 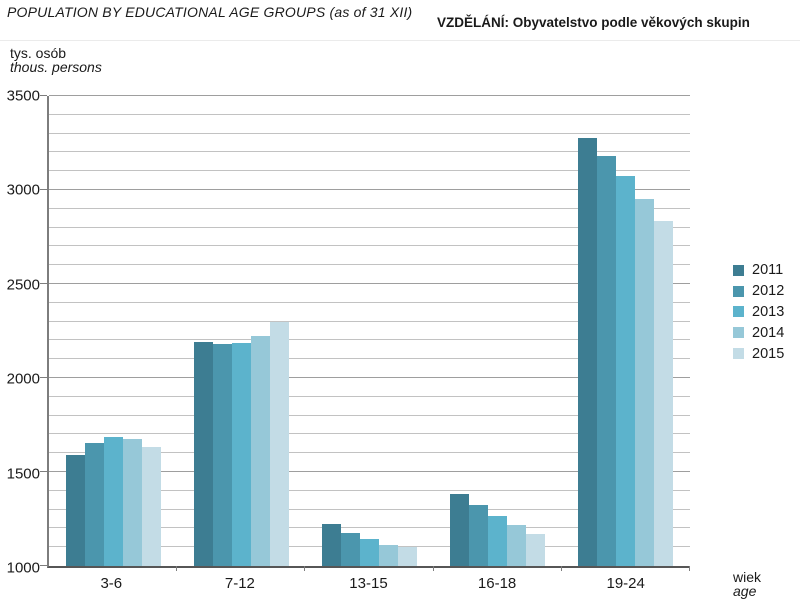 What do you see at coordinates (23, 285) in the screenshot?
I see `y-tick-label-2500: 2500` at bounding box center [23, 285].